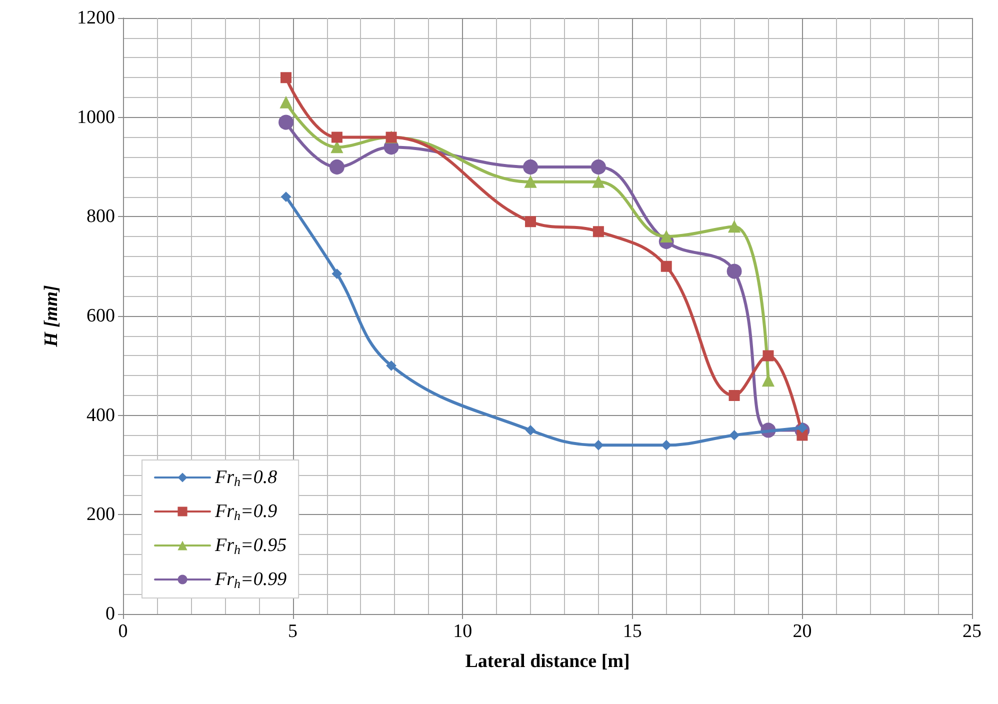 The image size is (998, 704). What do you see at coordinates (100, 316) in the screenshot?
I see `y-tick-label: 600` at bounding box center [100, 316].